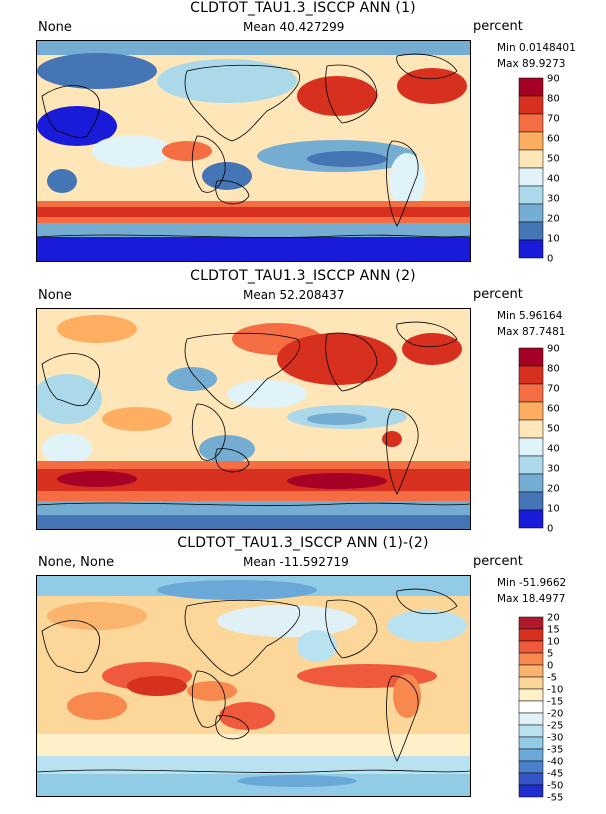  Describe the element at coordinates (303, 276) in the screenshot. I see `panel-title: CLDTOT_TAU1.3_ISCCP ANN (2)` at that location.